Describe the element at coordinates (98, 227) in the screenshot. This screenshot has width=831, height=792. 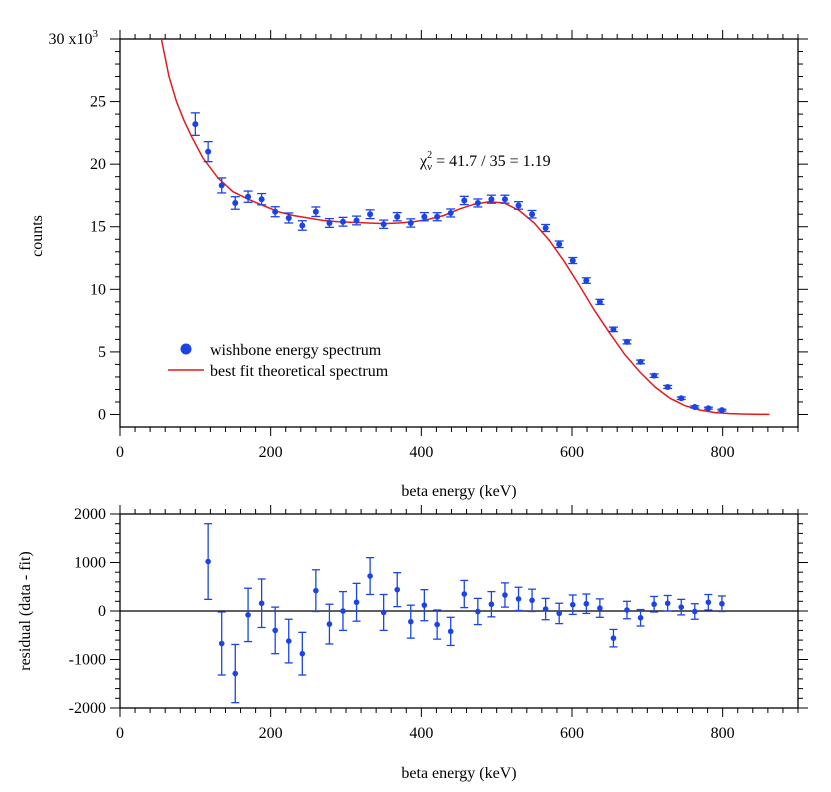
I see `y-tick-label: 15` at that location.